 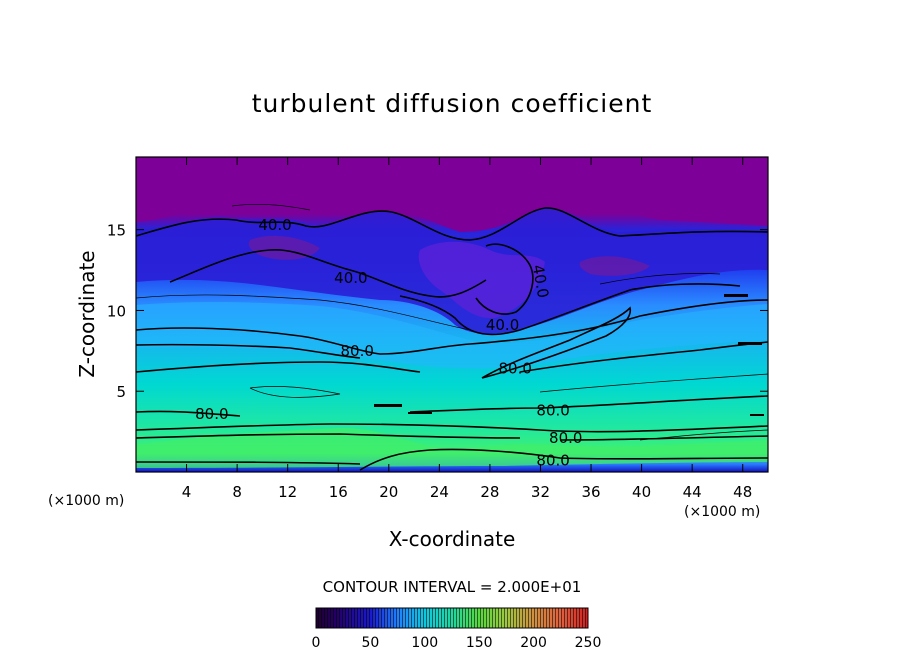 What do you see at coordinates (452, 103) in the screenshot?
I see `chart-title: turbulent diffusion coefficient` at bounding box center [452, 103].